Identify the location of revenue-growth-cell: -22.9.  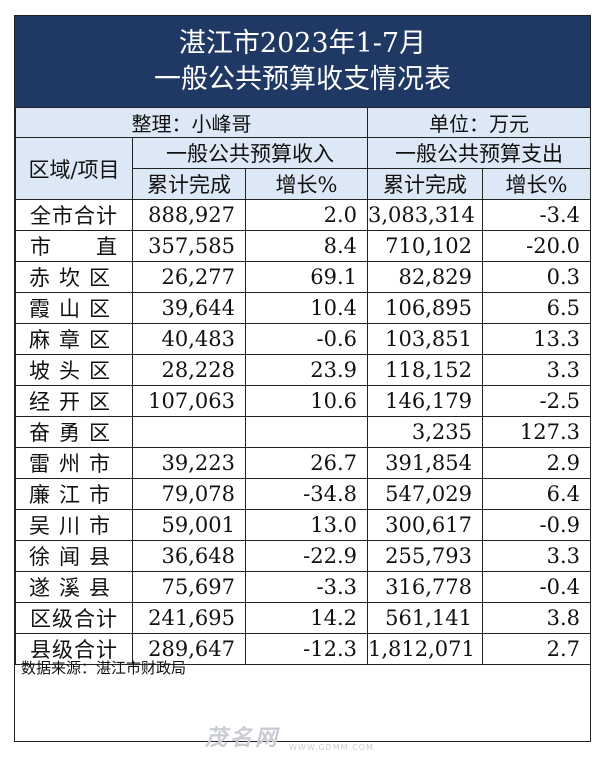
(306, 556).